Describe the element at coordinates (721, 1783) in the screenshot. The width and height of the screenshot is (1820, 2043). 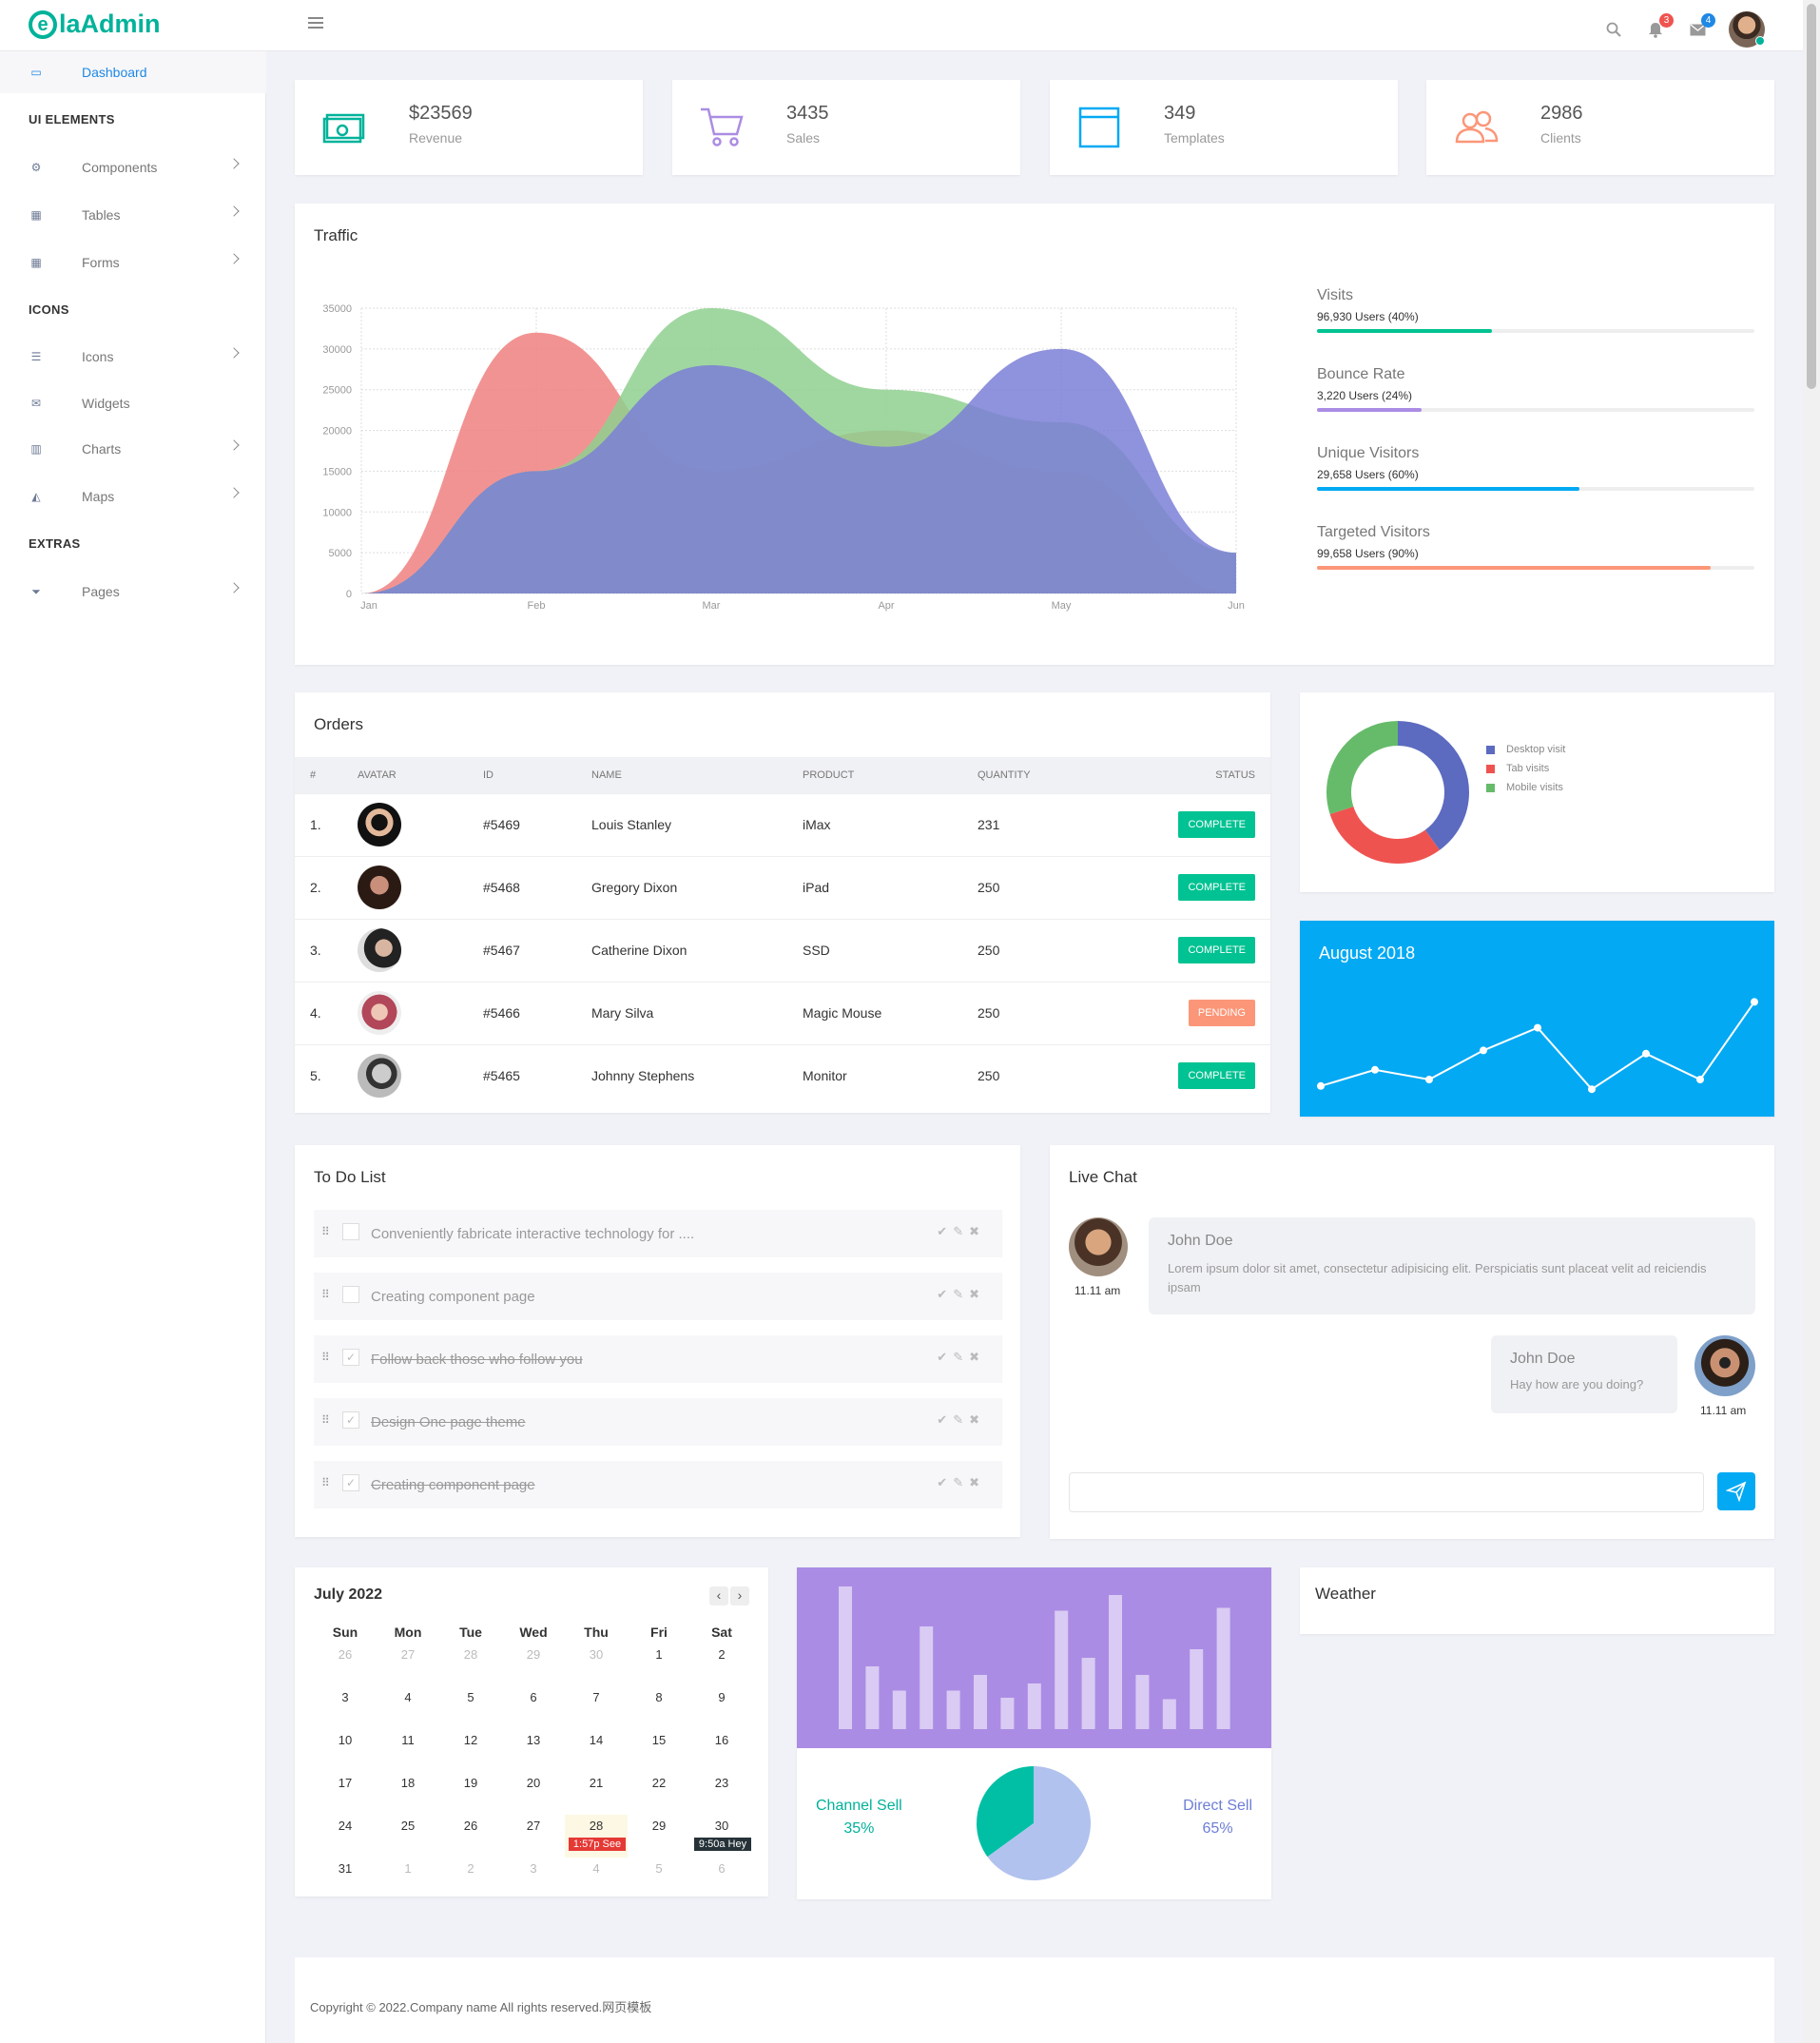
I see `calendar-day: 23` at that location.